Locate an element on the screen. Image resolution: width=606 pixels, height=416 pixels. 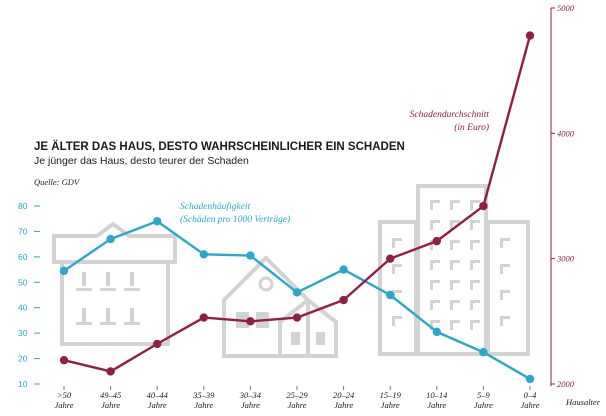
right-y-tick-label: 5000 is located at coordinates (566, 8).